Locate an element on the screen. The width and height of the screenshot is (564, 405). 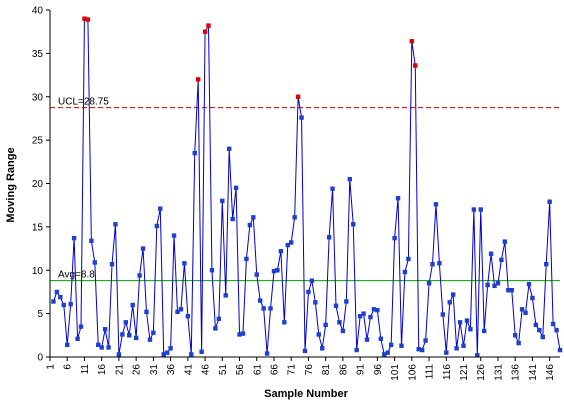
x-tick-label: 131 is located at coordinates (498, 372).